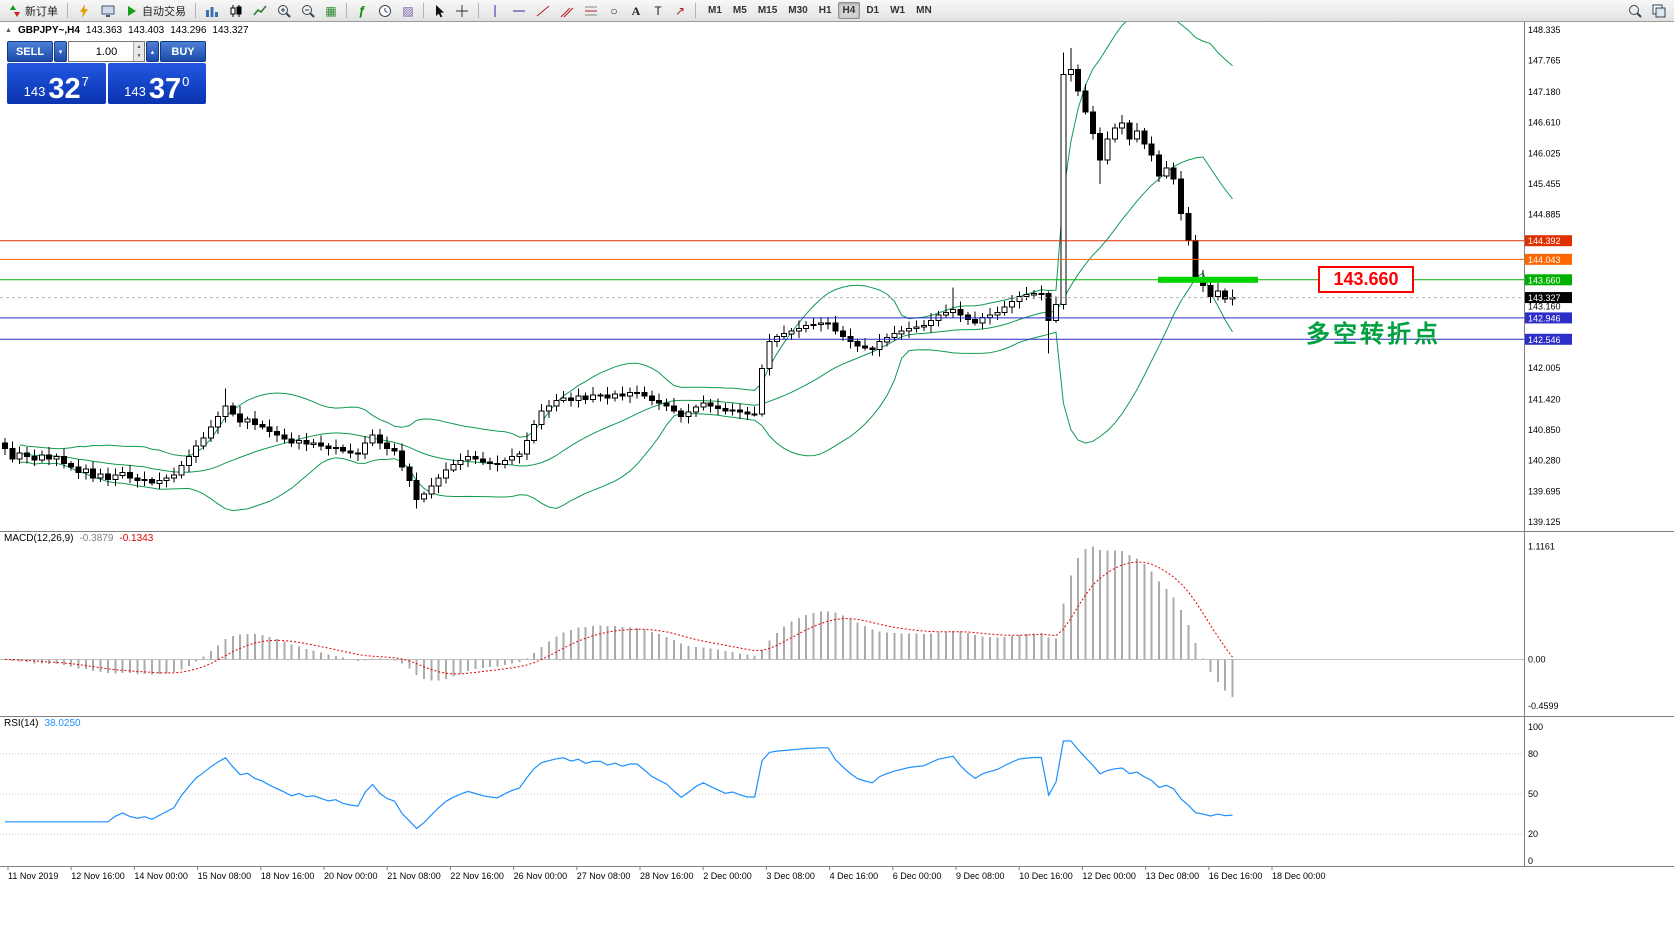 The height and width of the screenshot is (943, 1674). Describe the element at coordinates (790, 876) in the screenshot. I see `svg-text: 3 Dec 08:00` at that location.